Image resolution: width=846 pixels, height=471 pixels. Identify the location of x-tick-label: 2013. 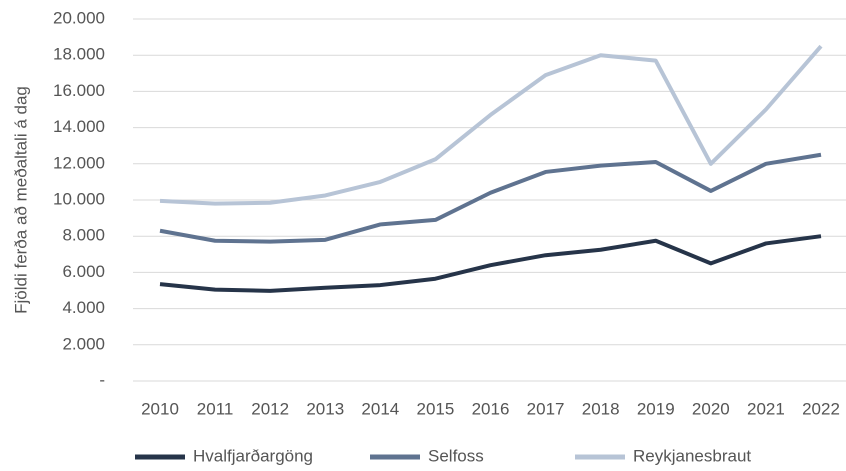
(325, 408).